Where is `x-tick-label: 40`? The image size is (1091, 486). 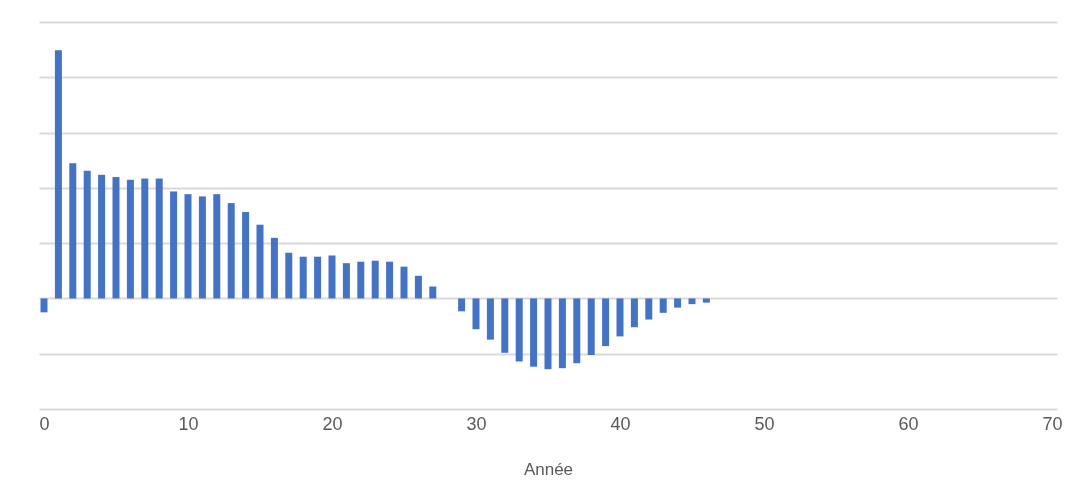 x-tick-label: 40 is located at coordinates (620, 423).